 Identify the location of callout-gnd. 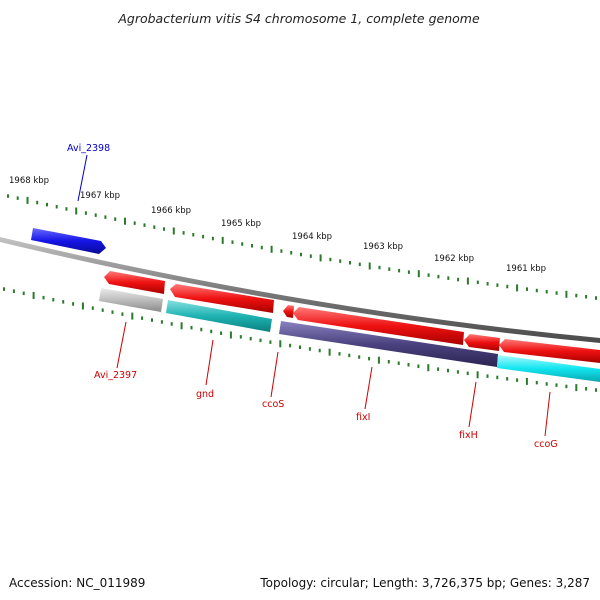
(209, 362).